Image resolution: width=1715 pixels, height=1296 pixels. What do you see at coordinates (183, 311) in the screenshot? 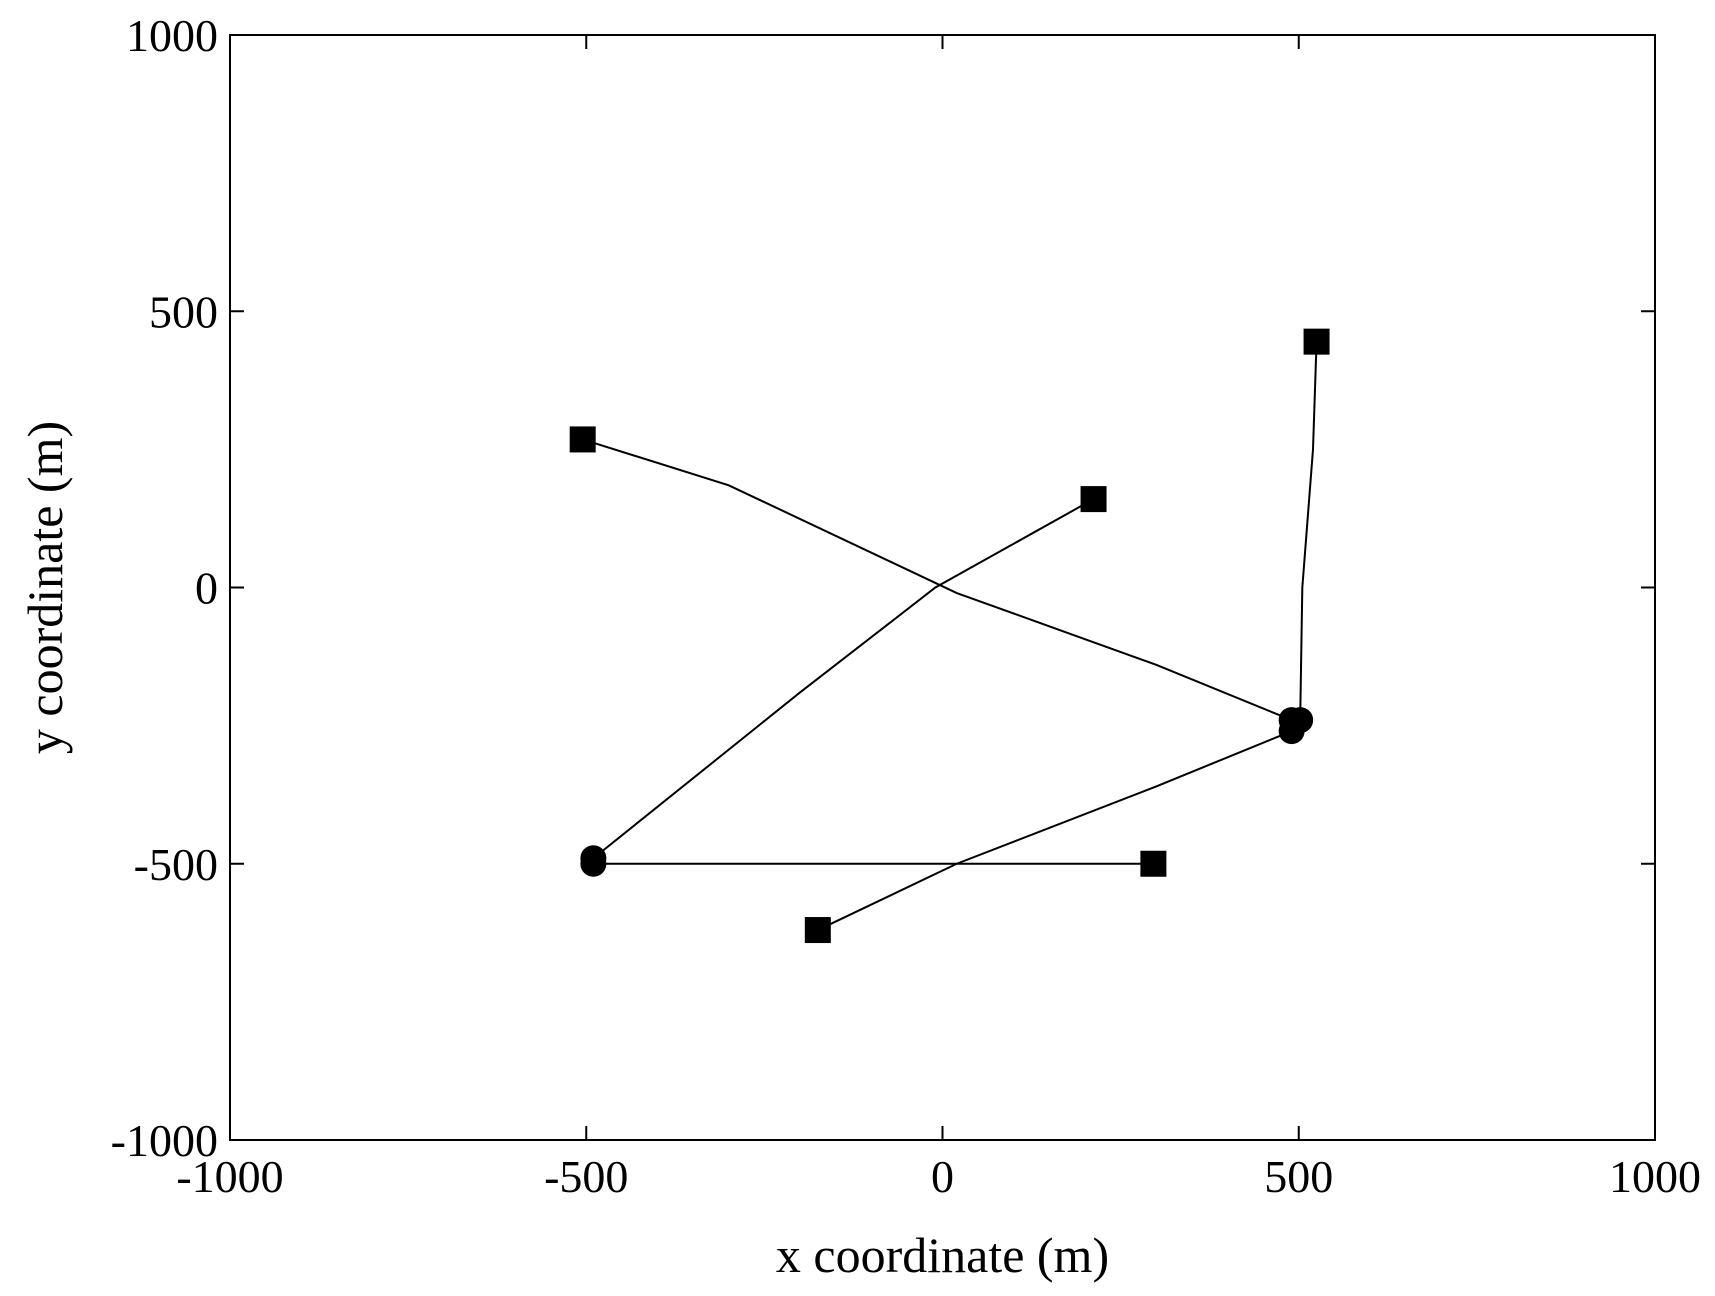
I see `y-tick-label: 500` at bounding box center [183, 311].